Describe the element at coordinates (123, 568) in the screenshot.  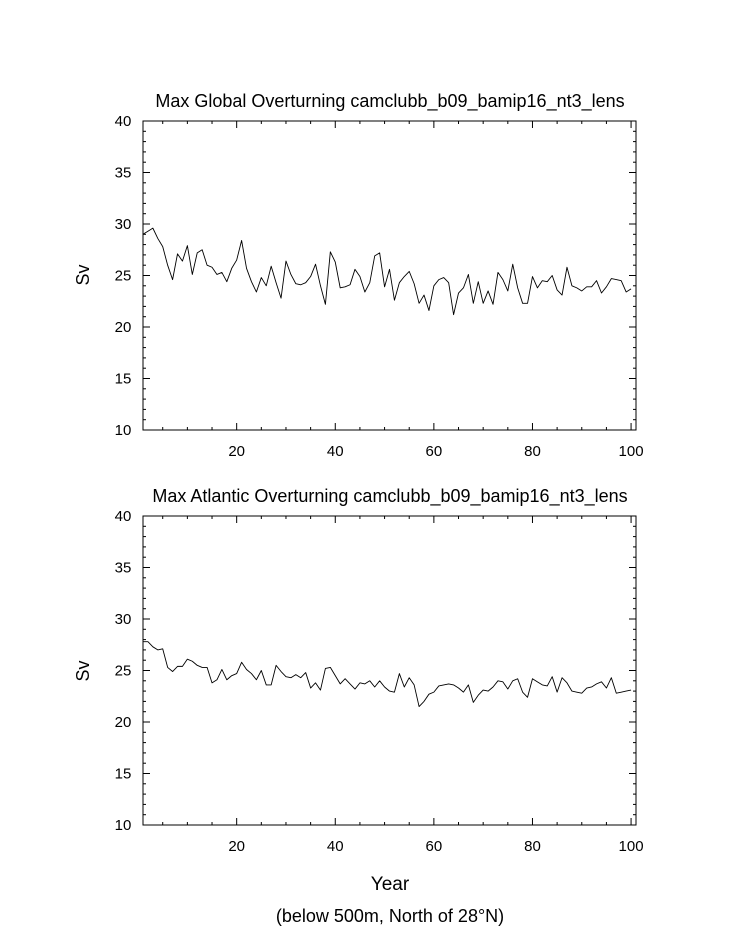
I see `atlantic-ytick-label: 35` at that location.